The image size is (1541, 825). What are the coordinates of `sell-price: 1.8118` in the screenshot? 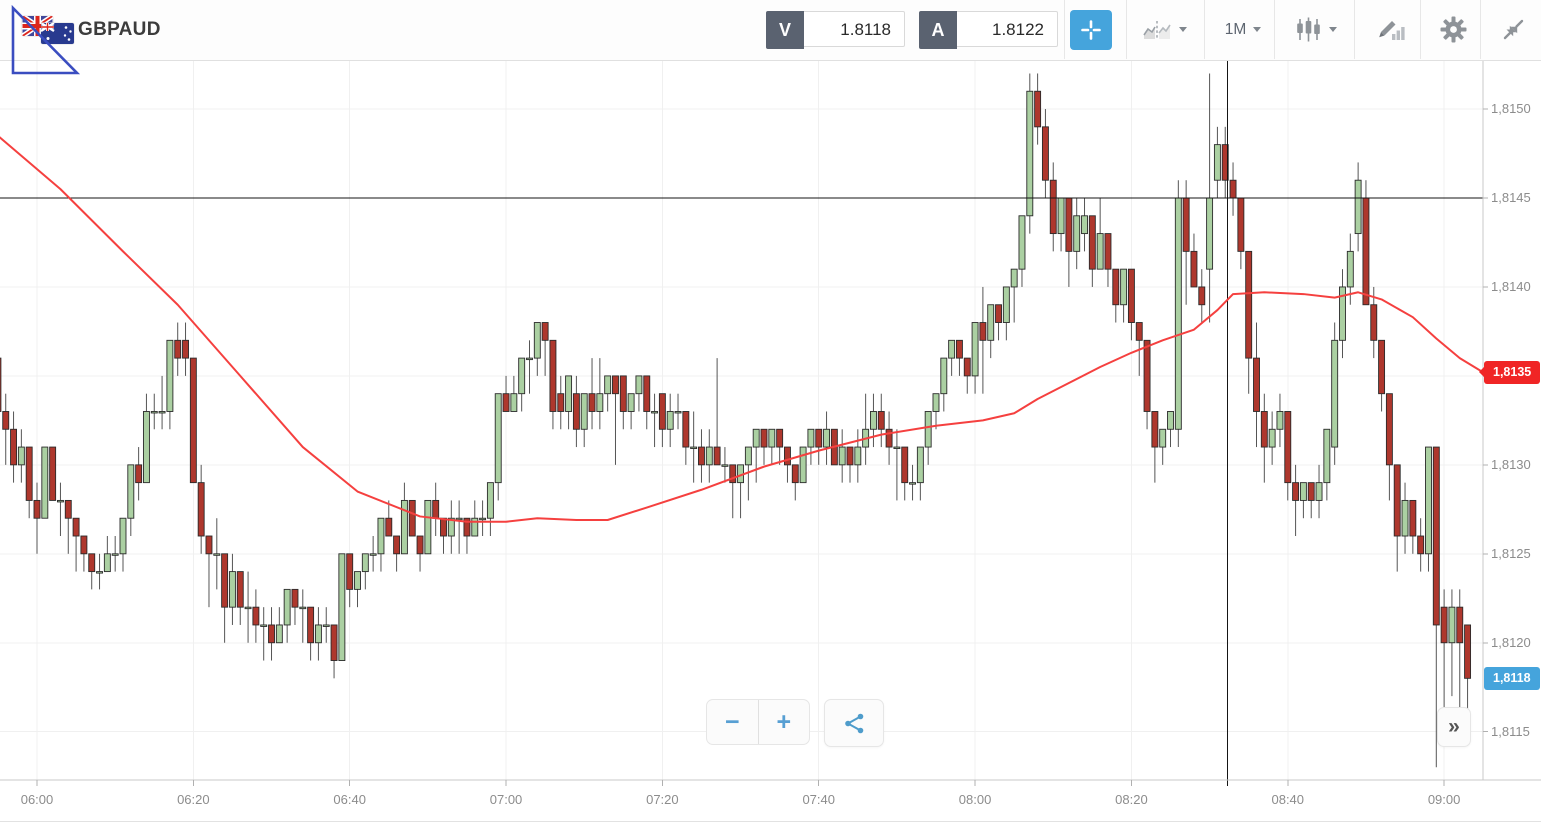 It's located at (854, 29).